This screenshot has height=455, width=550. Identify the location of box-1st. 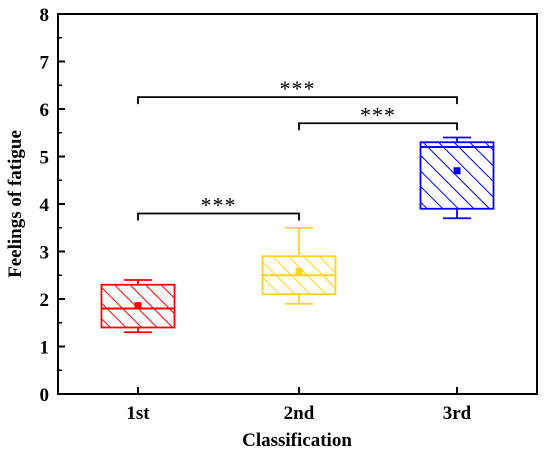
(138, 306).